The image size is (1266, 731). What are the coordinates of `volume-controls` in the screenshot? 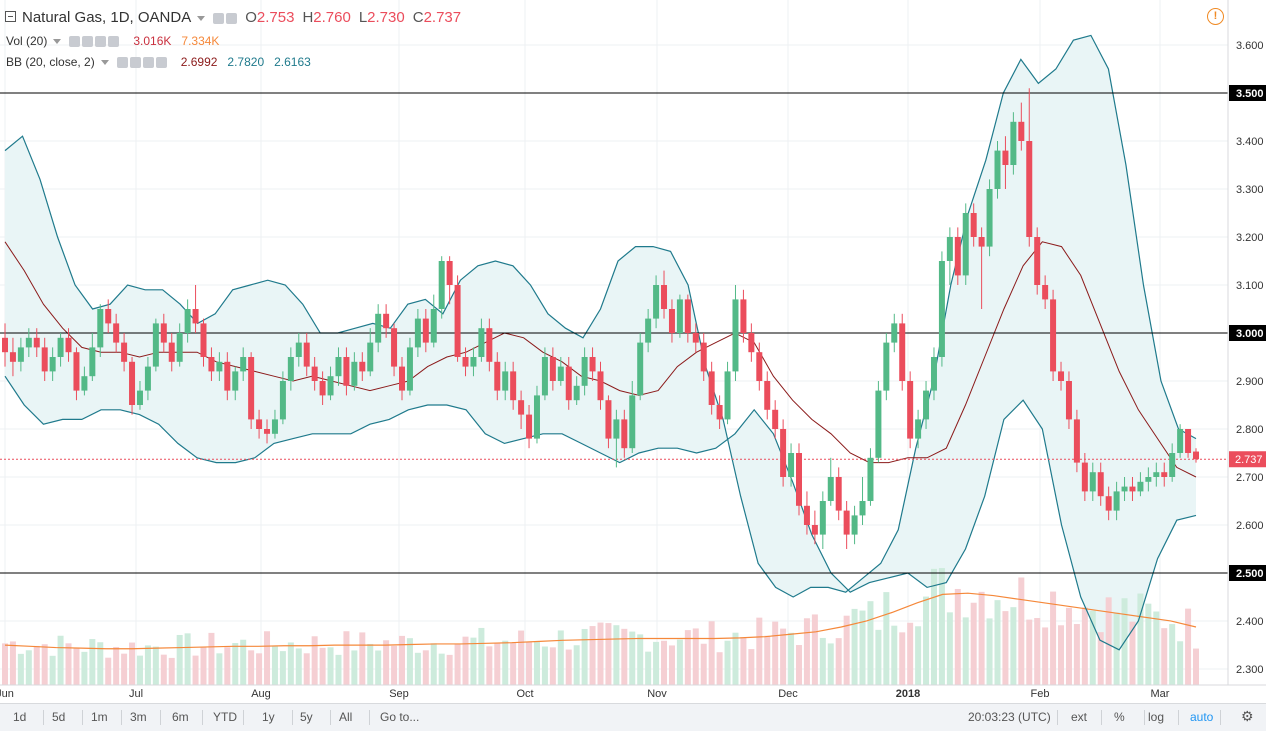 It's located at (94, 41).